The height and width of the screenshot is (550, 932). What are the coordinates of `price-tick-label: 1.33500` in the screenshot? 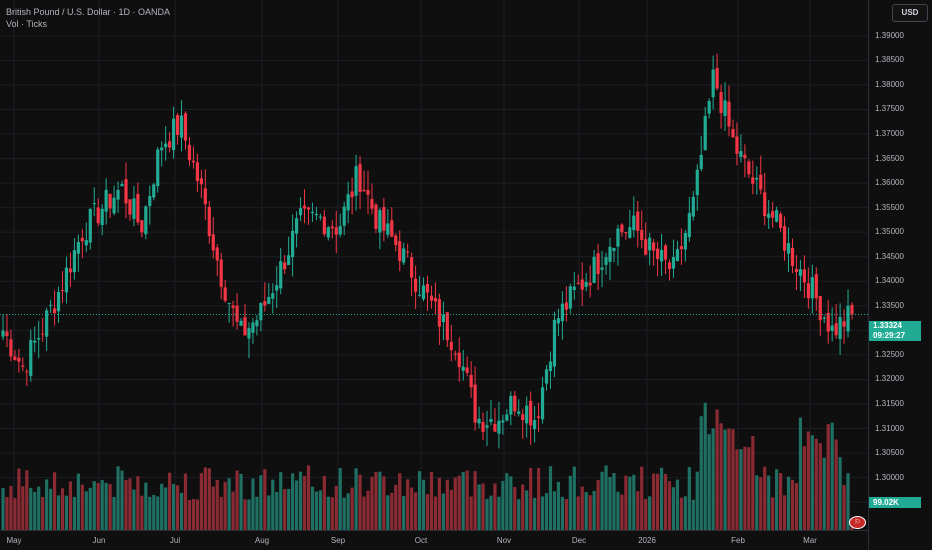 It's located at (889, 305).